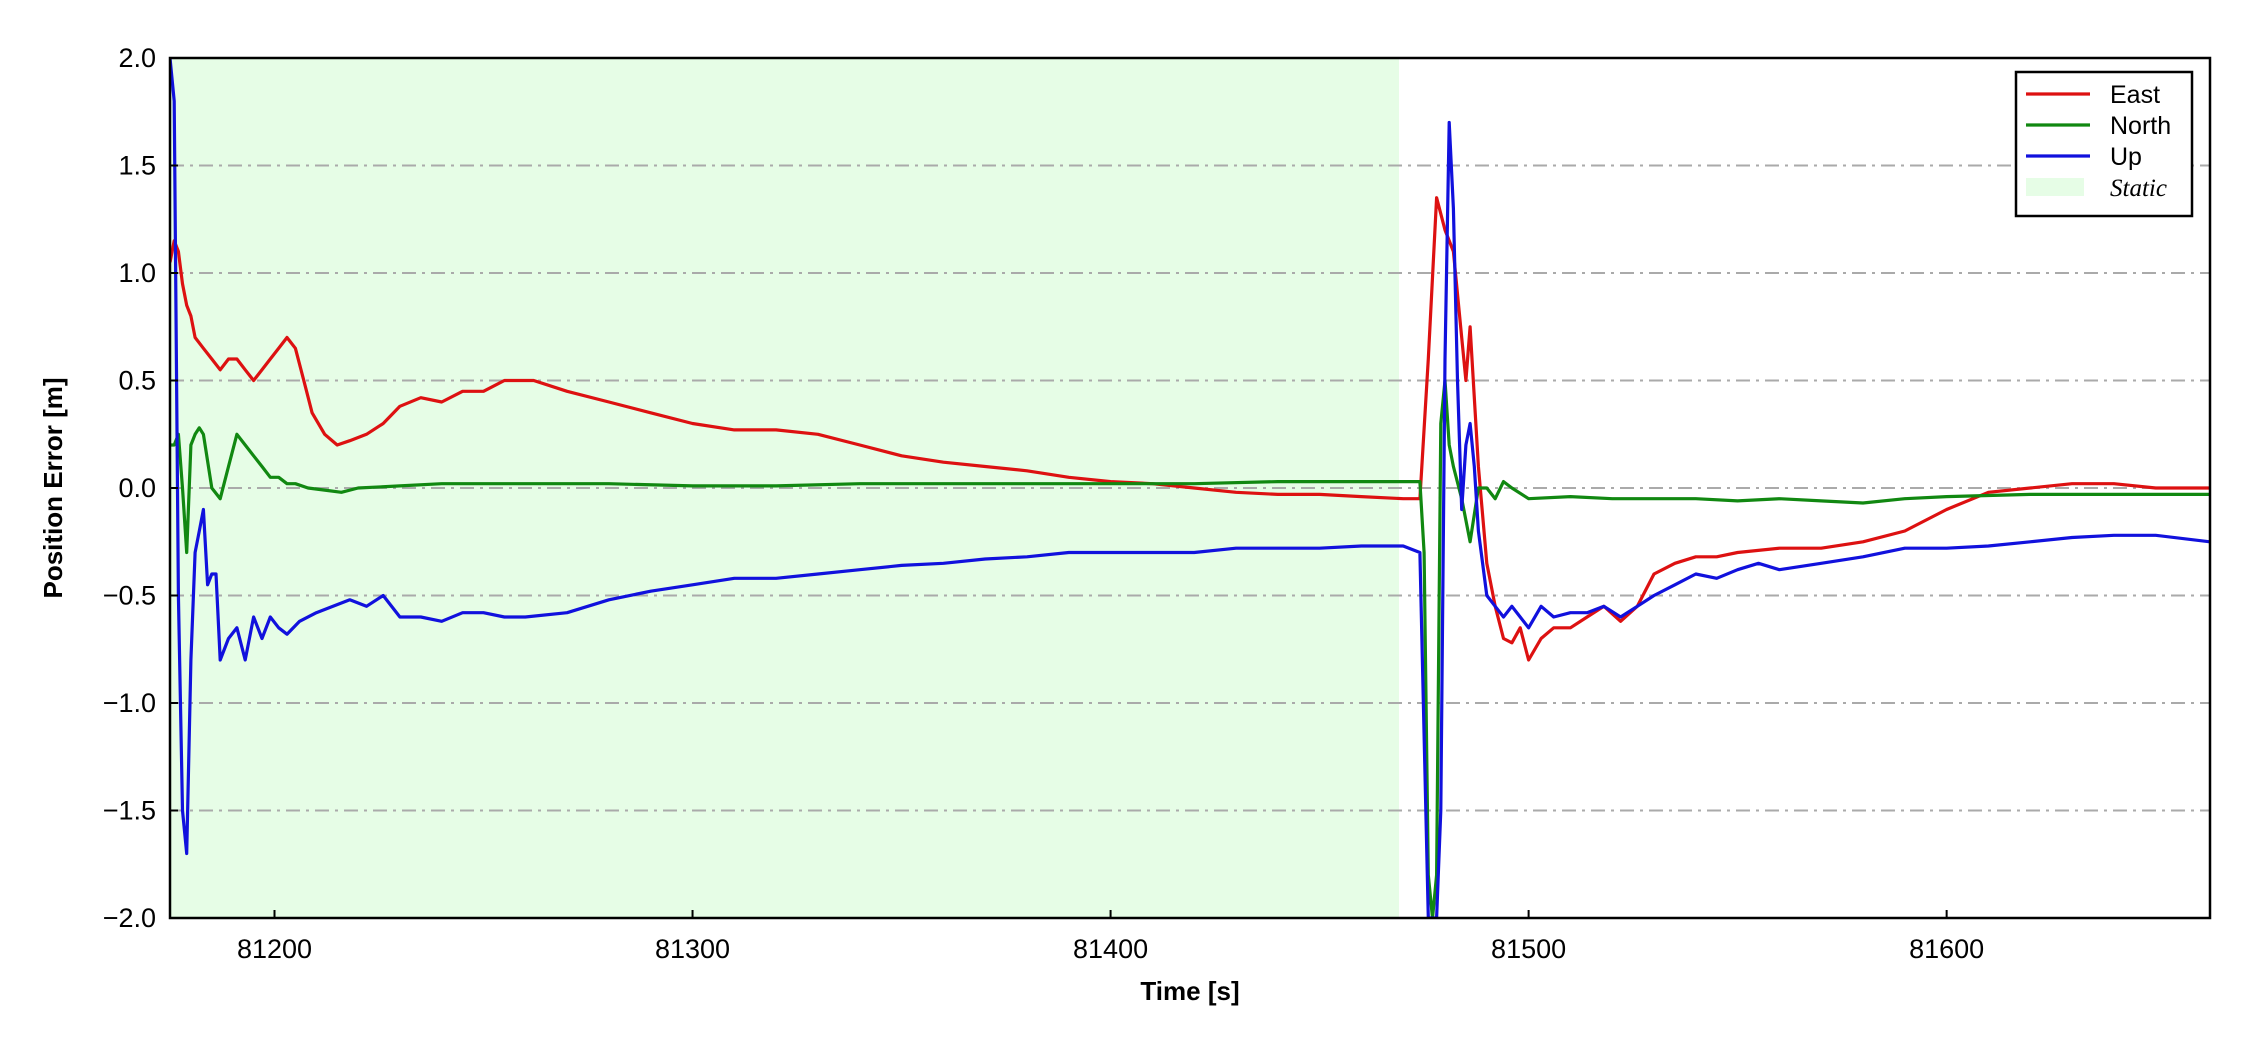 The height and width of the screenshot is (1050, 2250). What do you see at coordinates (274, 949) in the screenshot?
I see `x-tick-label: 81200` at bounding box center [274, 949].